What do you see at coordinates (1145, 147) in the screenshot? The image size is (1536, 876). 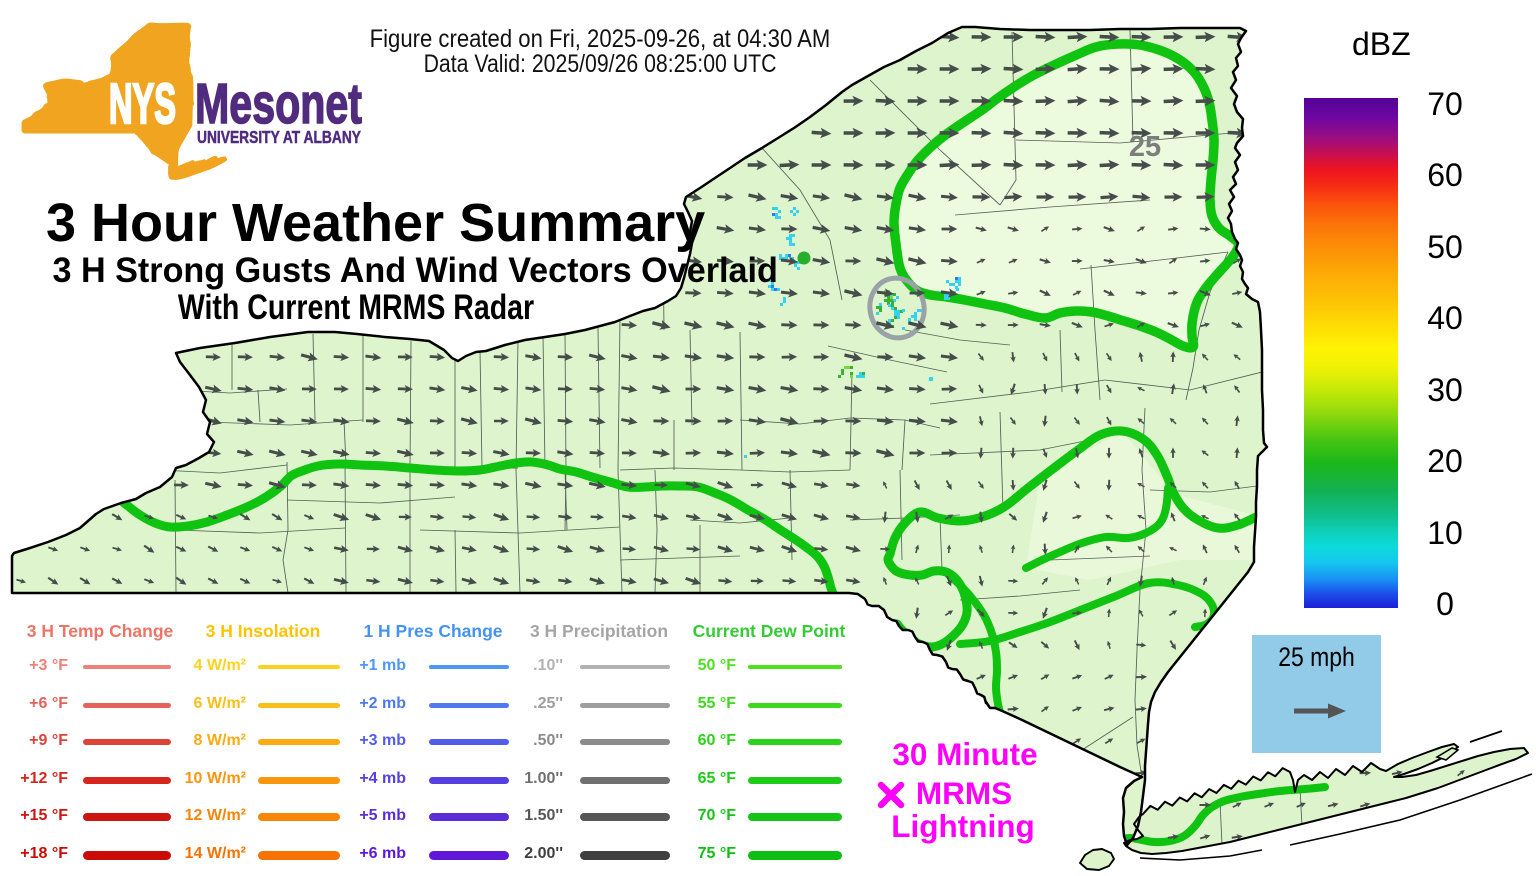 I see `svg-text: 25` at bounding box center [1145, 147].